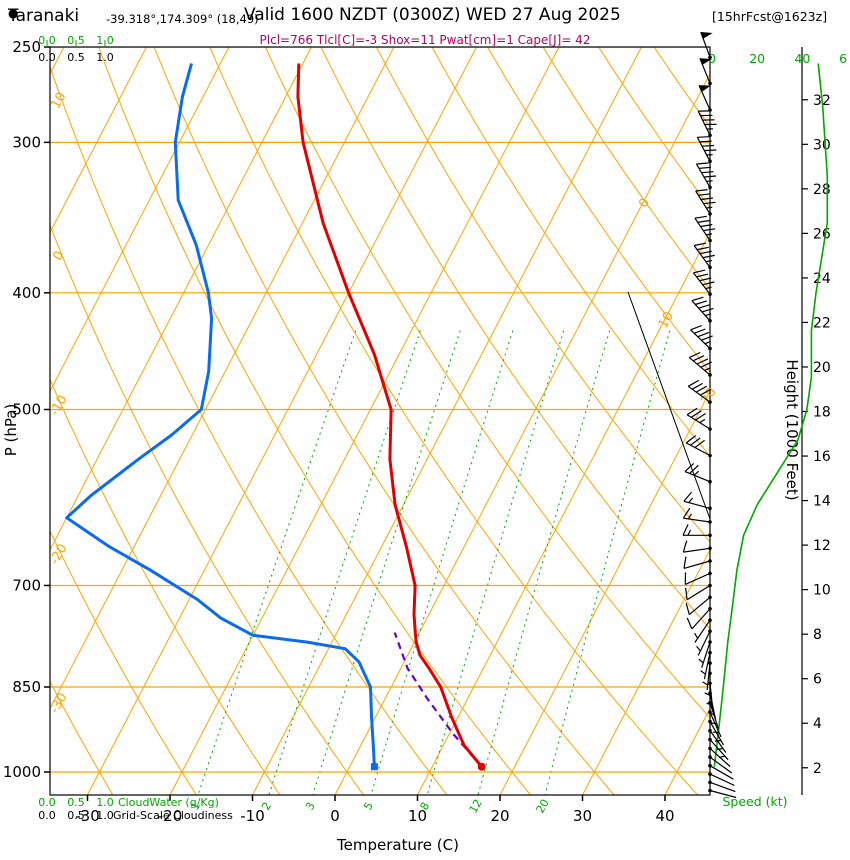 The height and width of the screenshot is (860, 850). What do you see at coordinates (22, 772) in the screenshot?
I see `pressure-tick-label: 1000` at bounding box center [22, 772].